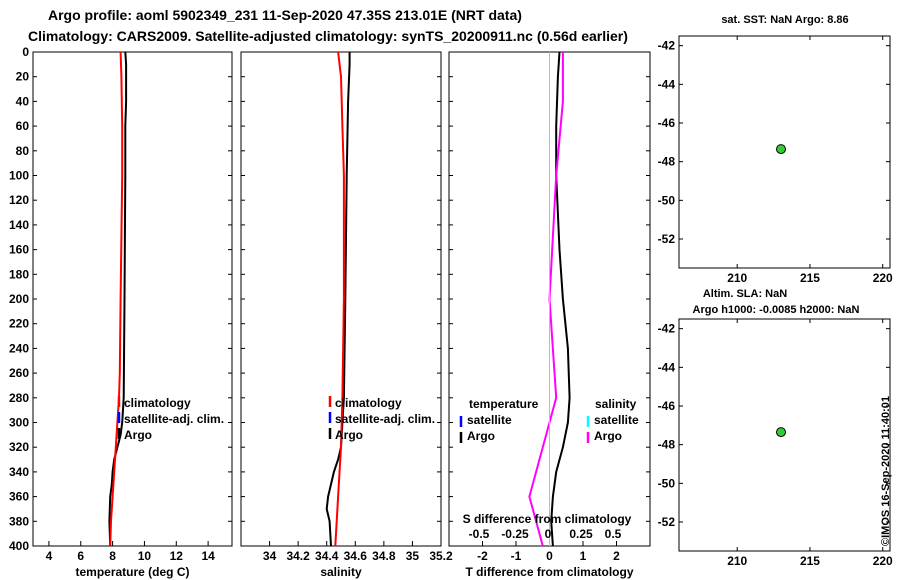  I want to click on sst-map-ytick-label: -46, so click(667, 123).